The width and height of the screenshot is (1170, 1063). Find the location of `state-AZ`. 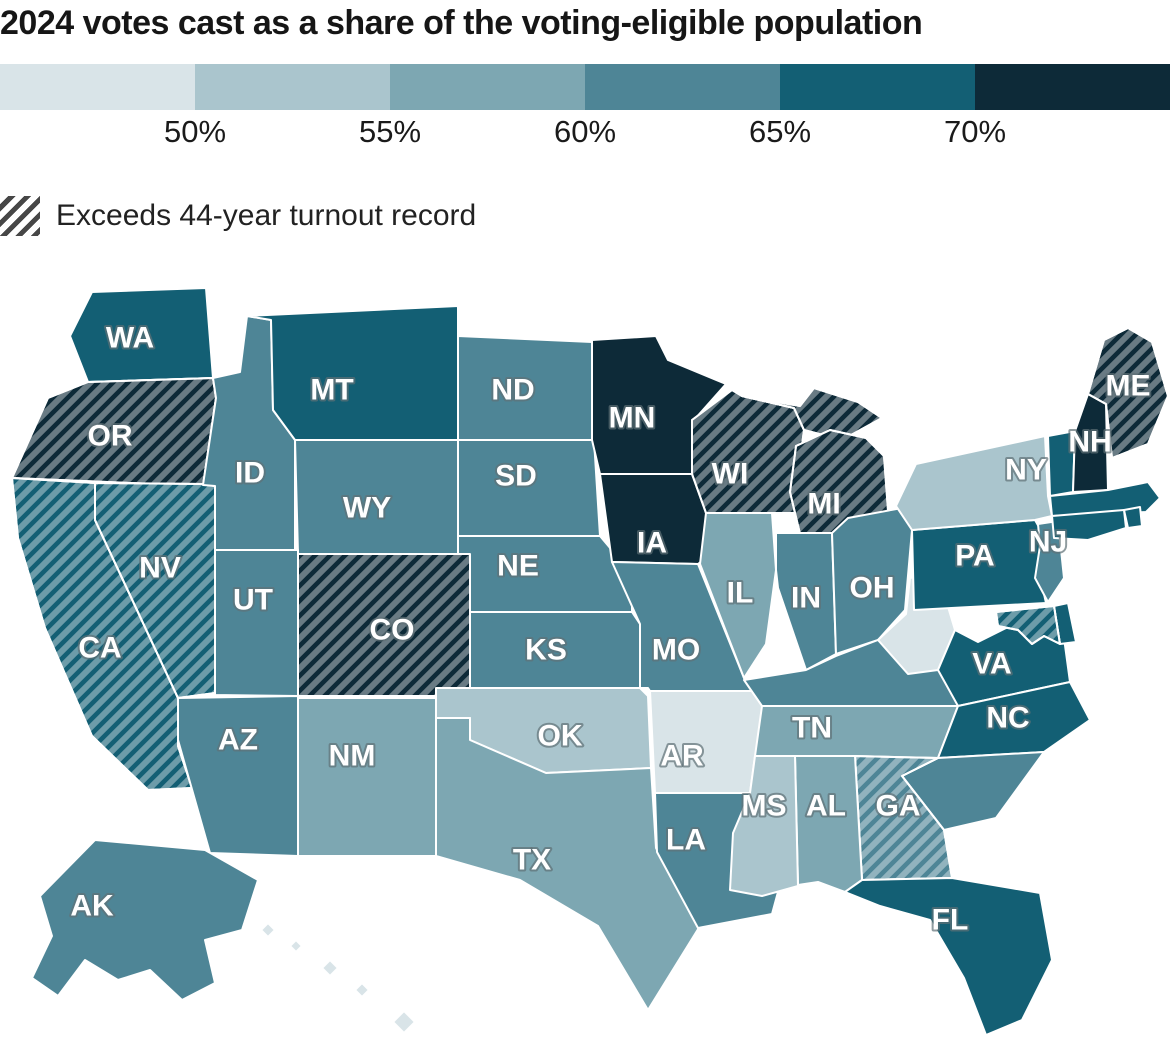

state-AZ is located at coordinates (238, 776).